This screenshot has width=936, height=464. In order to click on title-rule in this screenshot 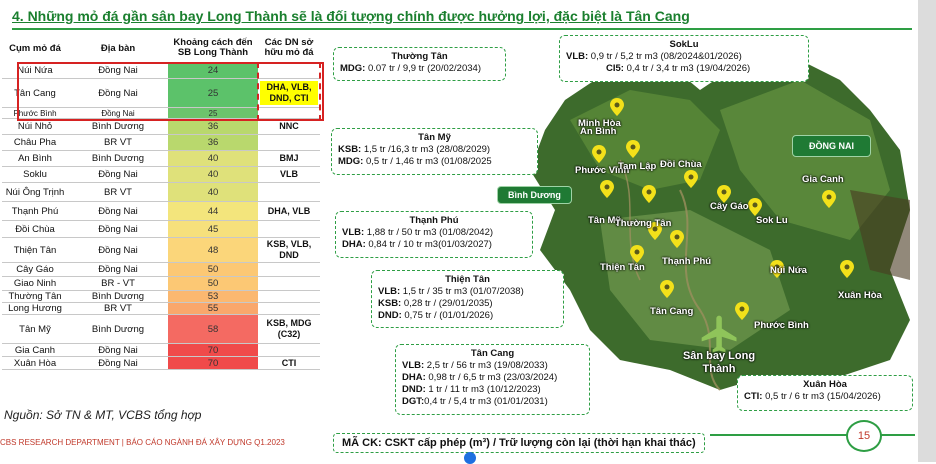, I will do `click(462, 29)`.